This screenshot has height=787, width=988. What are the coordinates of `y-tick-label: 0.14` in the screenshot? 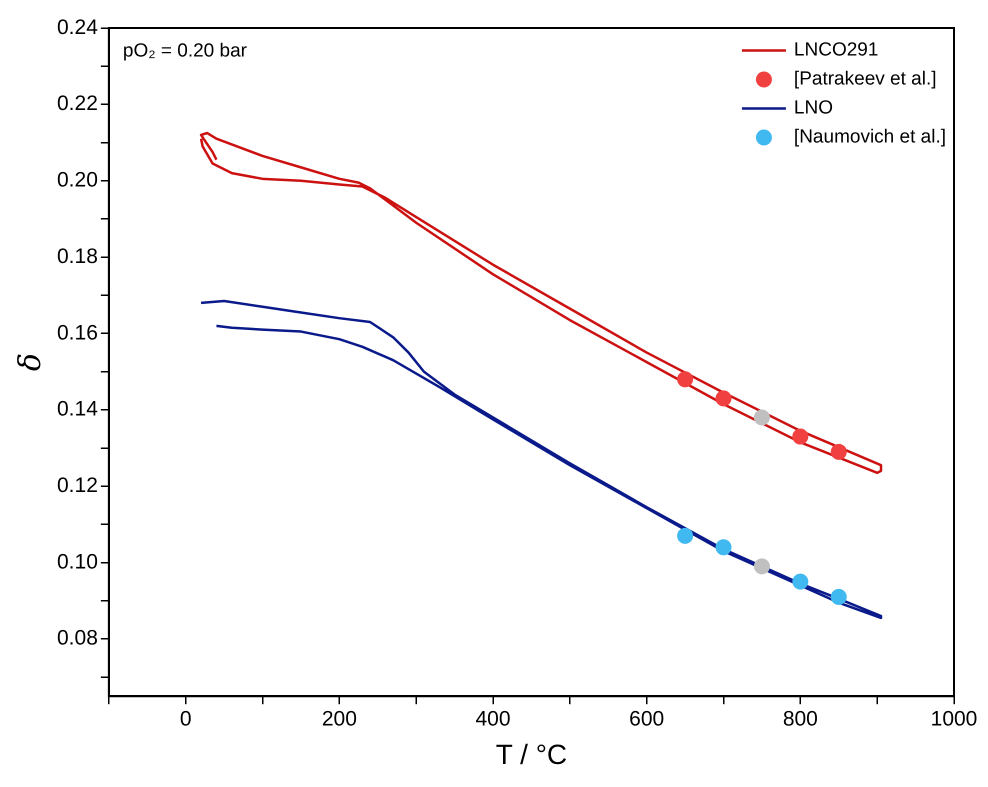 It's located at (77, 409).